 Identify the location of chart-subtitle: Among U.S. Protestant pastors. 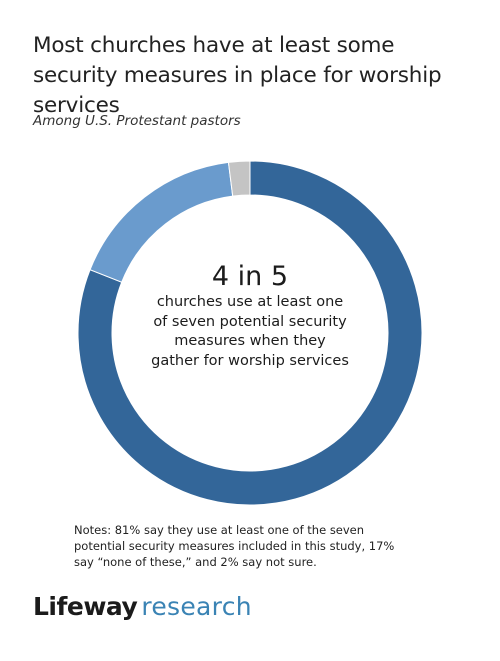
(137, 121).